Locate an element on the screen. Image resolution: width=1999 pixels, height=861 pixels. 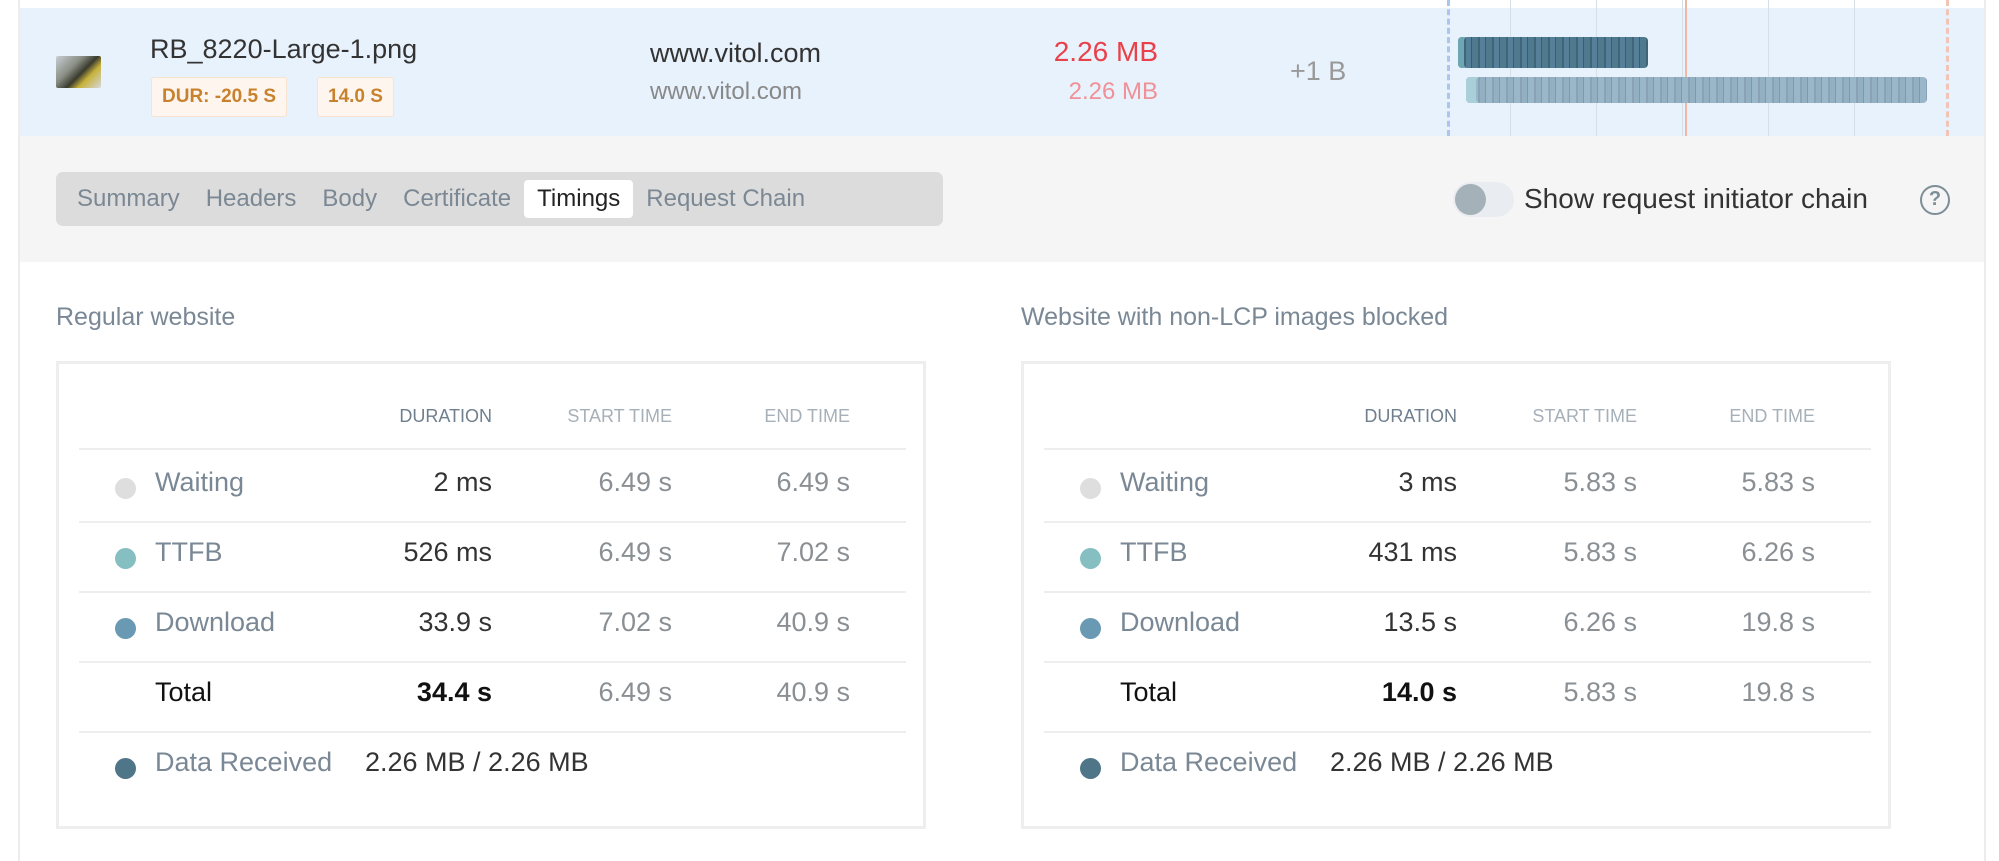
tab-headers: Headers is located at coordinates (251, 198).